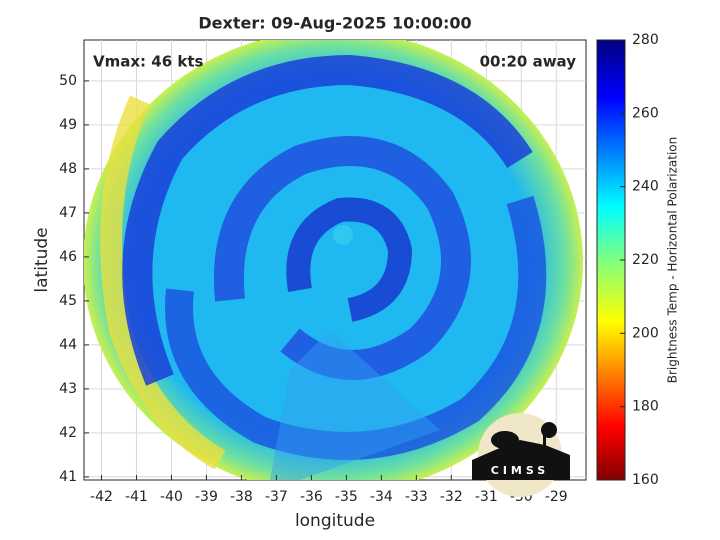 Image resolution: width=720 pixels, height=540 pixels. What do you see at coordinates (645, 187) in the screenshot?
I see `colorbar-tick-label: 240` at bounding box center [645, 187].